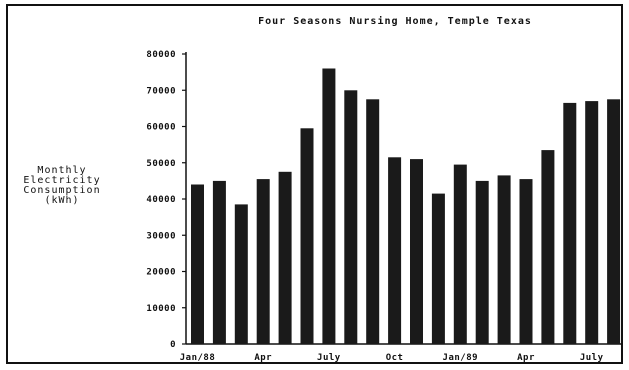  Describe the element at coordinates (61, 190) in the screenshot. I see `y-axis-label-line: Consumption` at that location.